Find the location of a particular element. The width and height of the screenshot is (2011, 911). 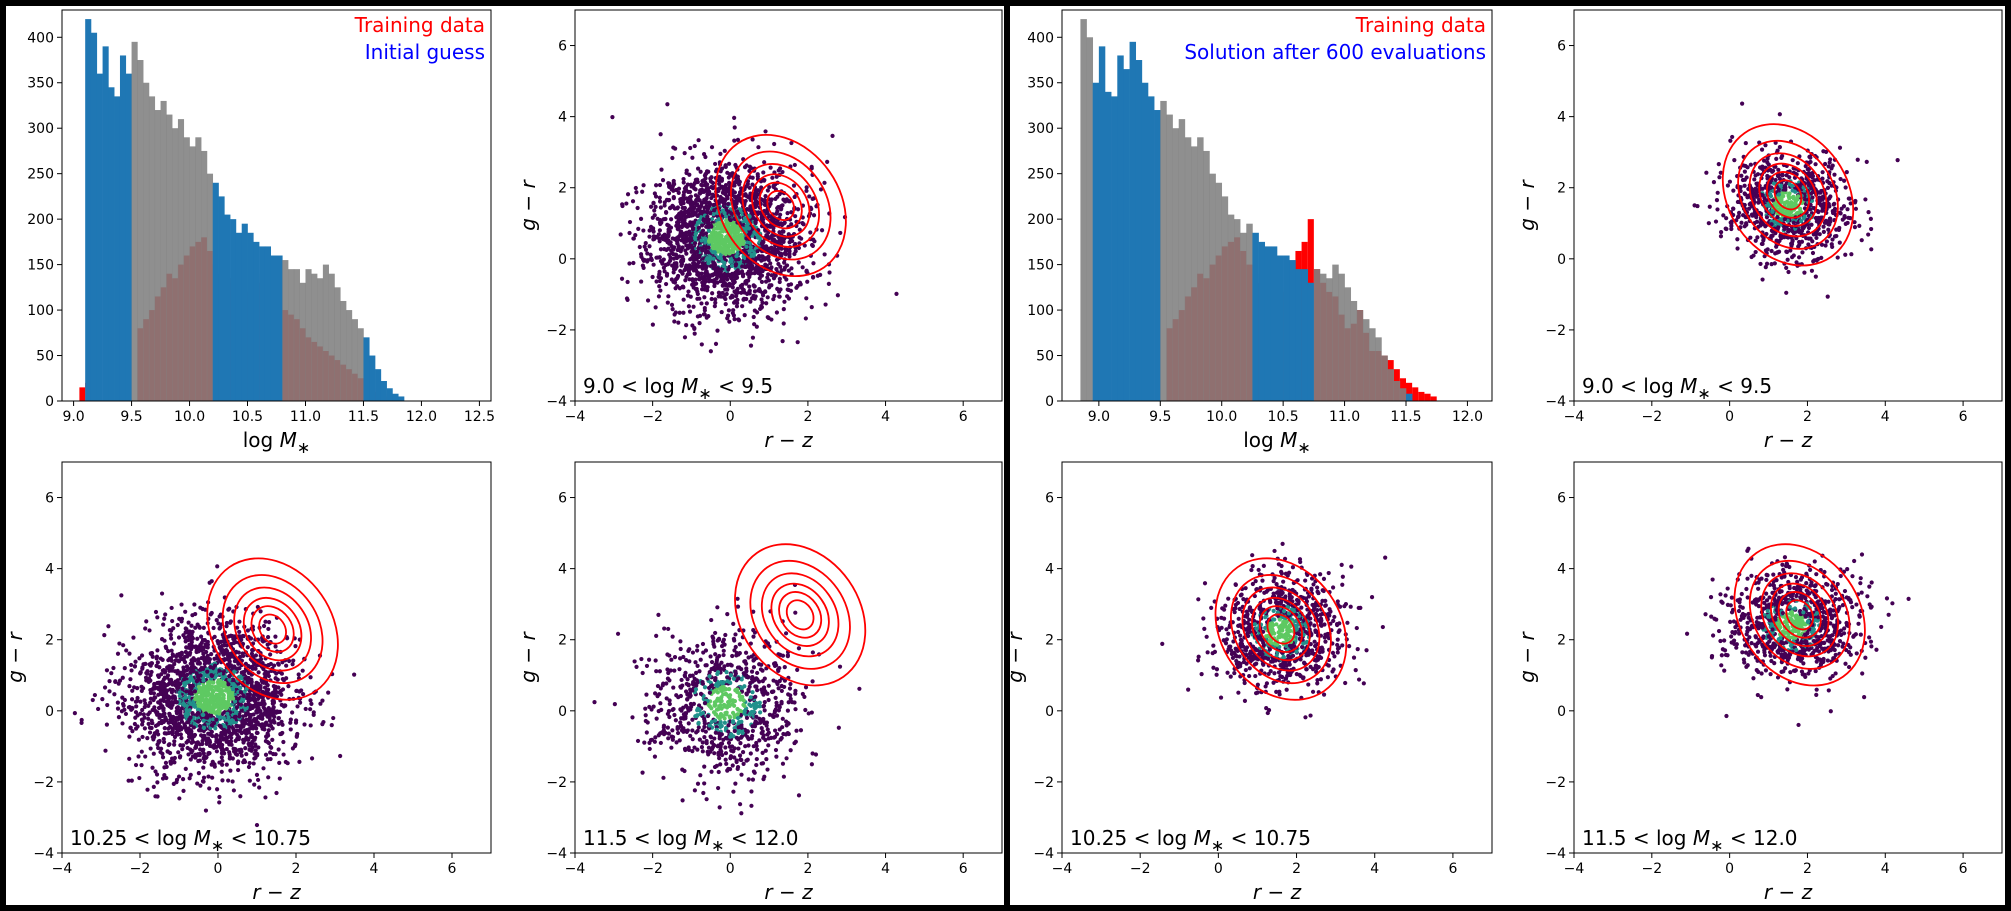

y-tick-label: 2 is located at coordinates (562, 189).